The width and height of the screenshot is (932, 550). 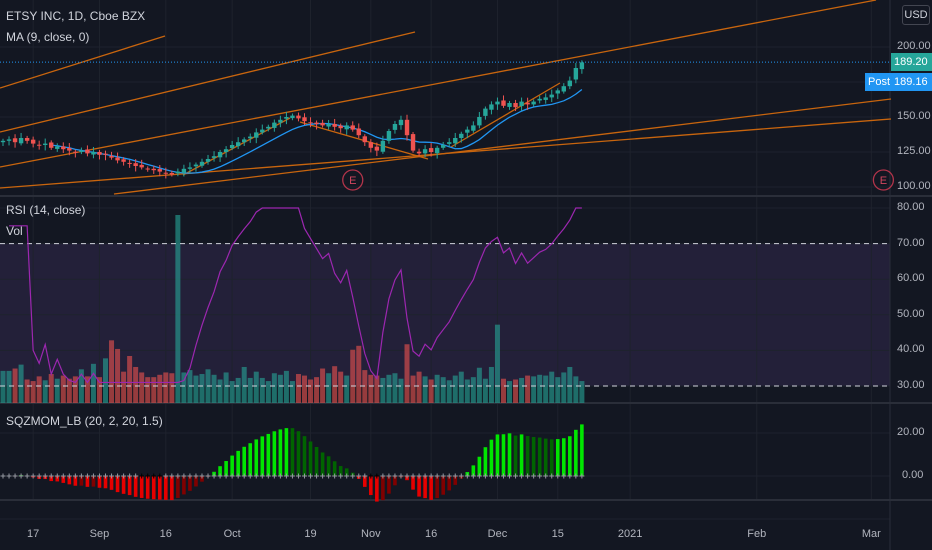 What do you see at coordinates (911, 278) in the screenshot?
I see `rsi-tick-label: 60.00` at bounding box center [911, 278].